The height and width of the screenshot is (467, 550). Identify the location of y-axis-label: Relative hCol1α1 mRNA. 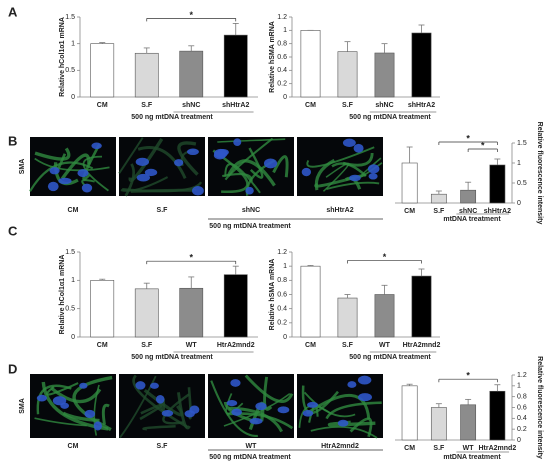
(62, 57).